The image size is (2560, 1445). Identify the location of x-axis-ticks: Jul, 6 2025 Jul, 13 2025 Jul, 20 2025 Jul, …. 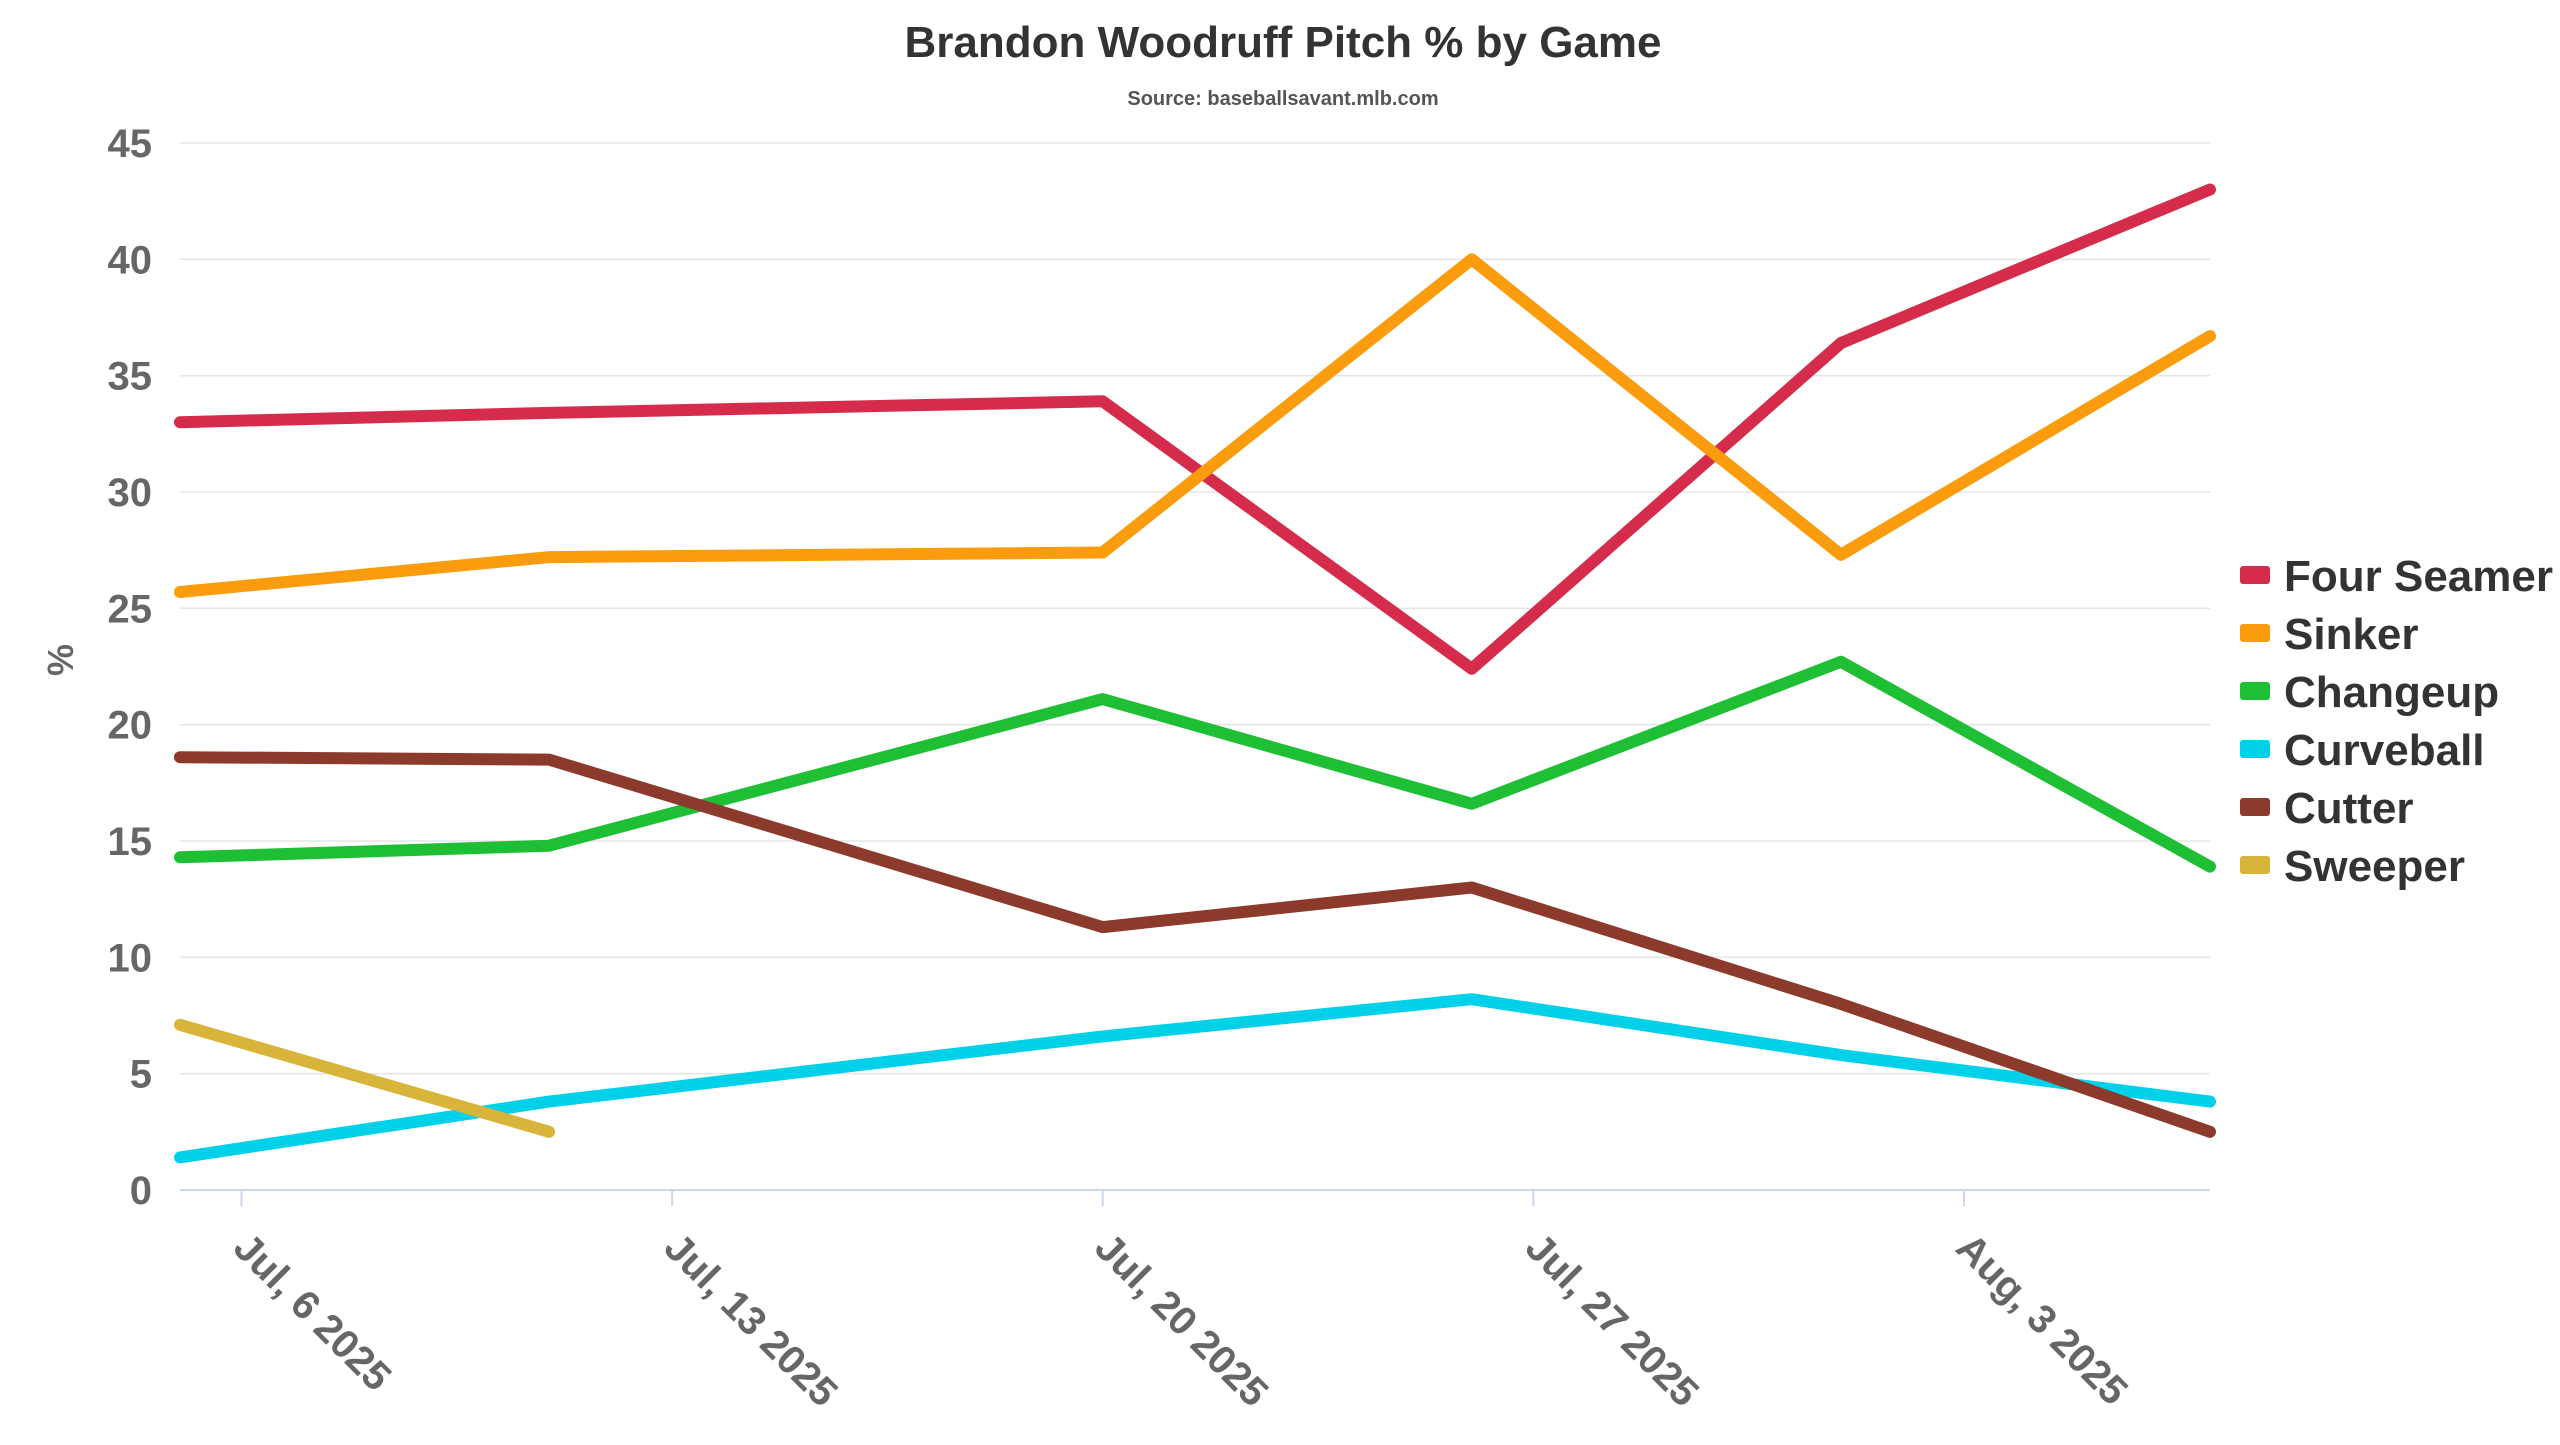
(1180, 1302).